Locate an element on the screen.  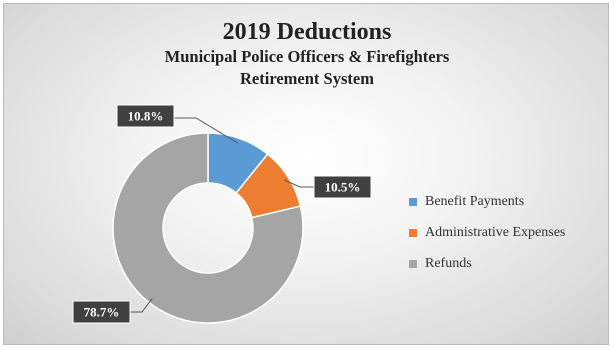
legend-label: Administrative Expenses is located at coordinates (495, 232).